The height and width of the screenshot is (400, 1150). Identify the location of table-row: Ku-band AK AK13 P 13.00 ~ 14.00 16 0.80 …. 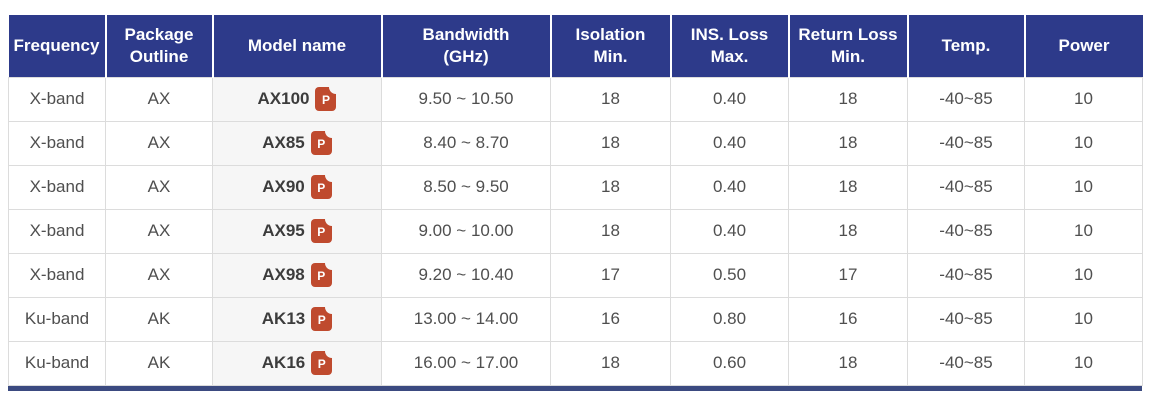
(575, 319).